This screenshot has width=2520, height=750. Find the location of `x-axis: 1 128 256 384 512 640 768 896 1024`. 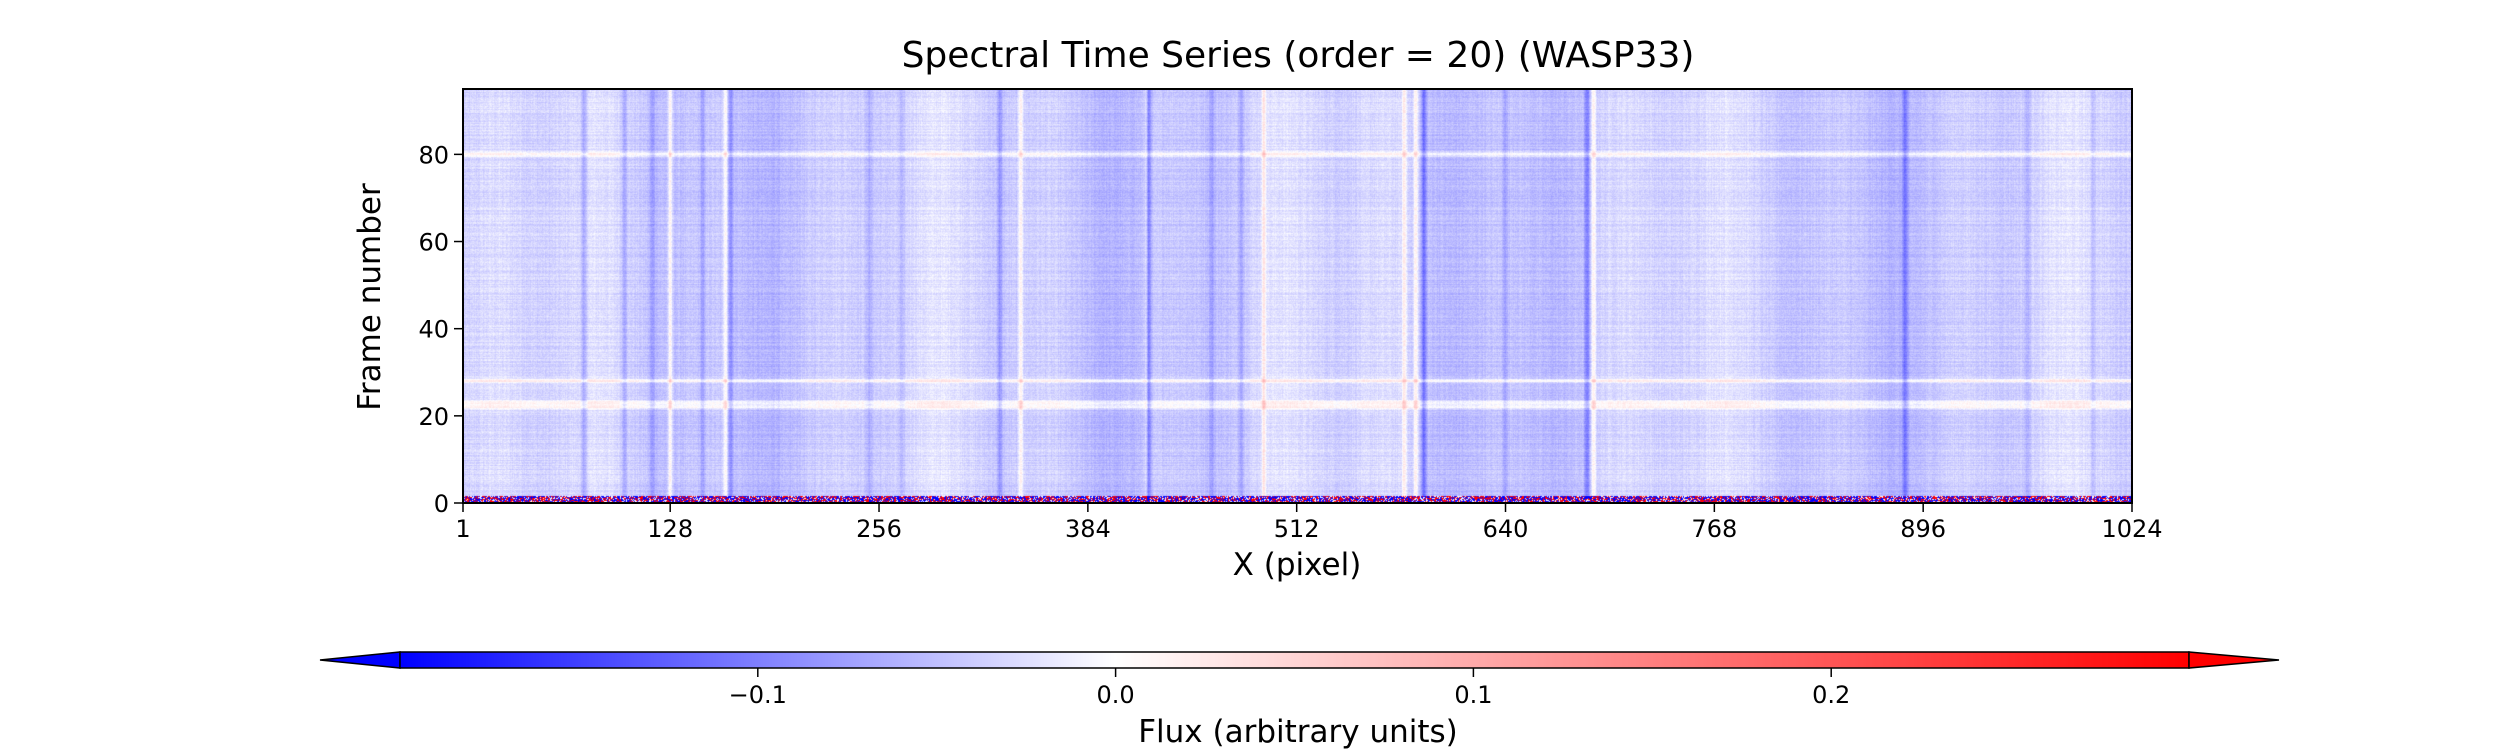

x-axis: 1 128 256 384 512 640 768 896 1024 is located at coordinates (1309, 523).